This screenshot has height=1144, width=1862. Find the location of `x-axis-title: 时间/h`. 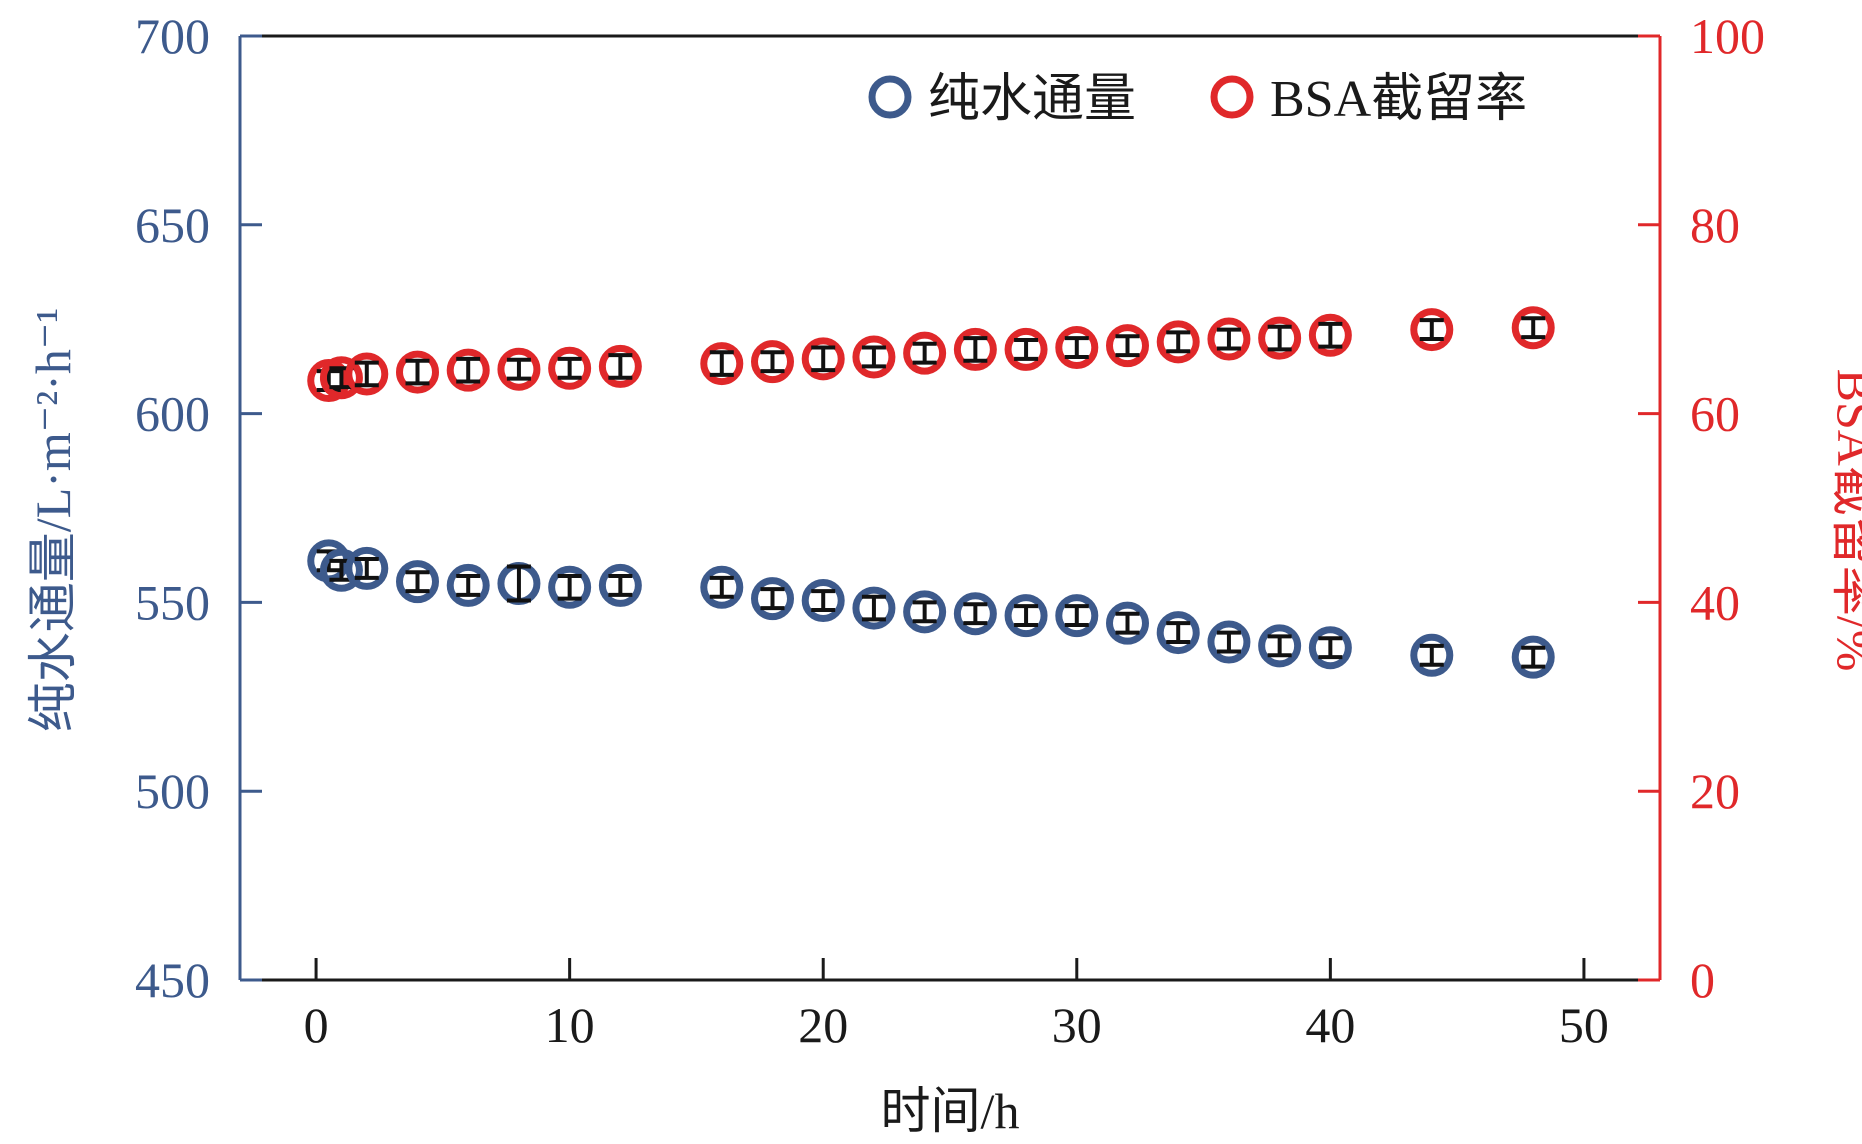

x-axis-title: 时间/h is located at coordinates (950, 1111).